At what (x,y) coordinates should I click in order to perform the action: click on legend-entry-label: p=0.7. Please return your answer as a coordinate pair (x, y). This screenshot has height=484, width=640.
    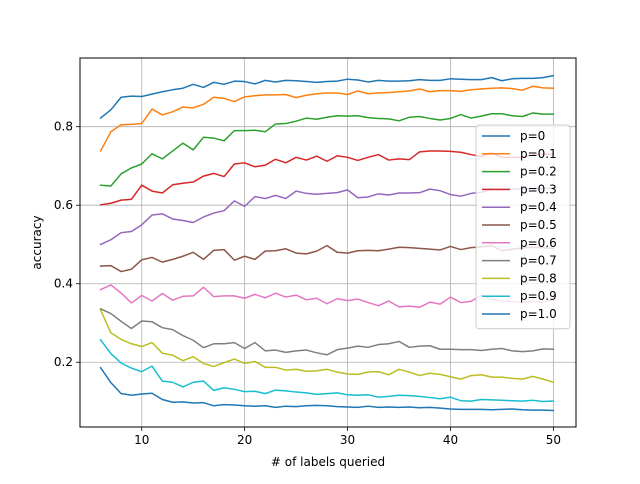
    Looking at the image, I should click on (538, 261).